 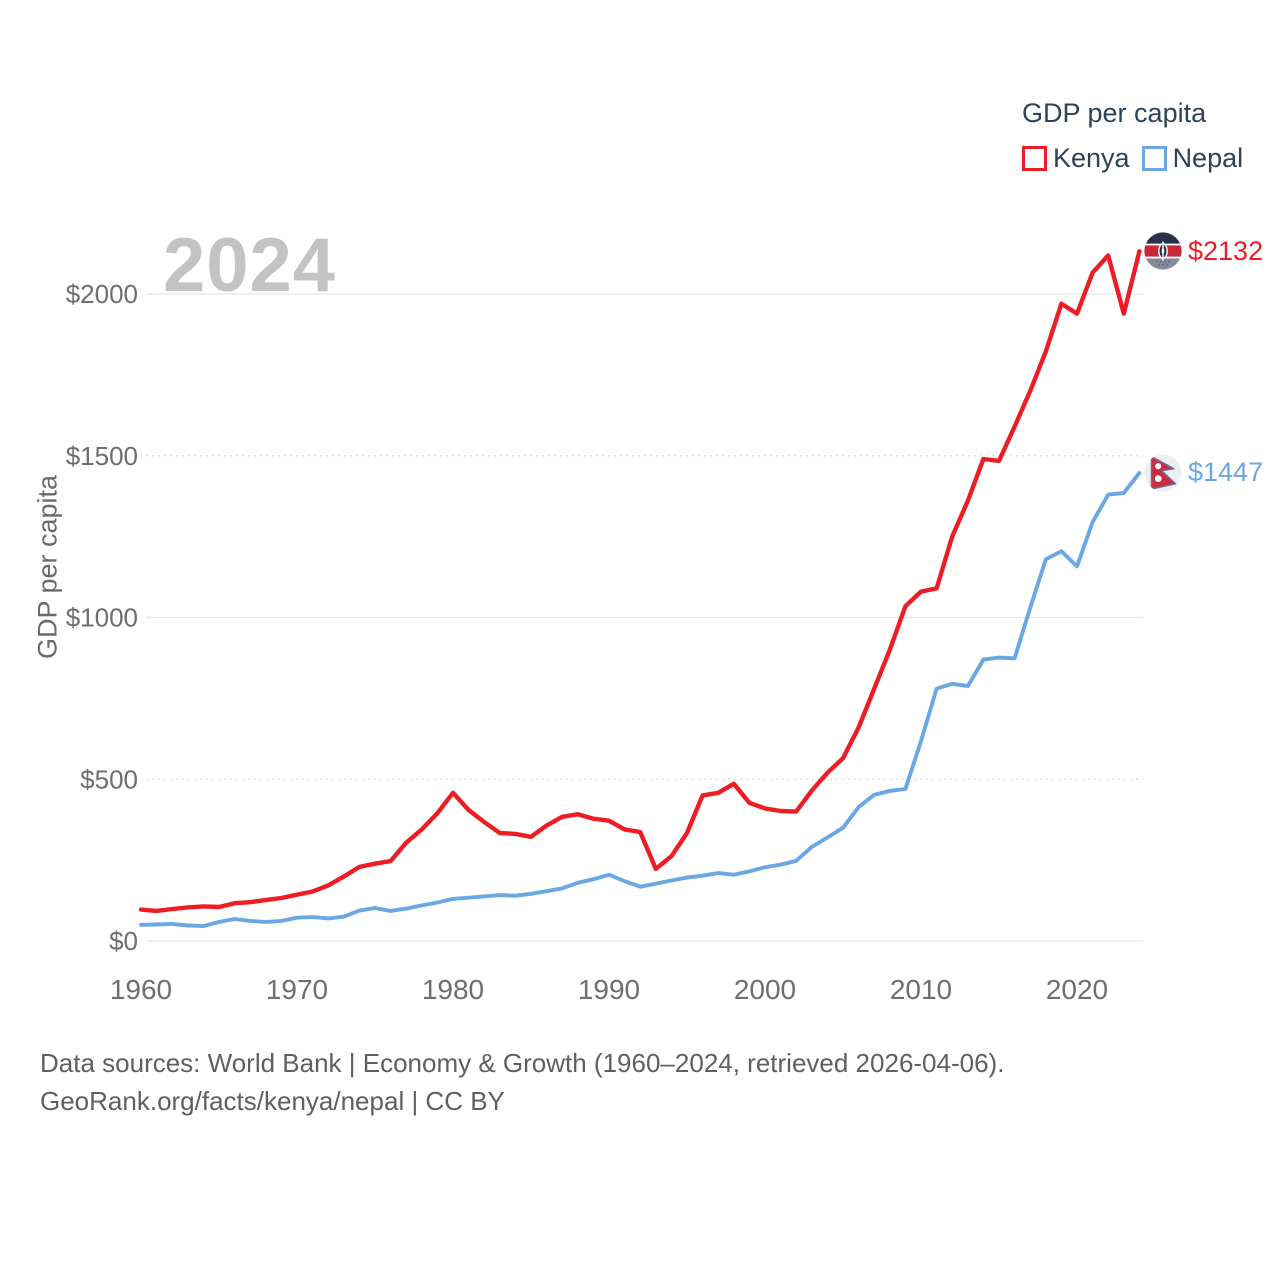 I want to click on legend-item-kenya: Kenya, so click(x=1076, y=158).